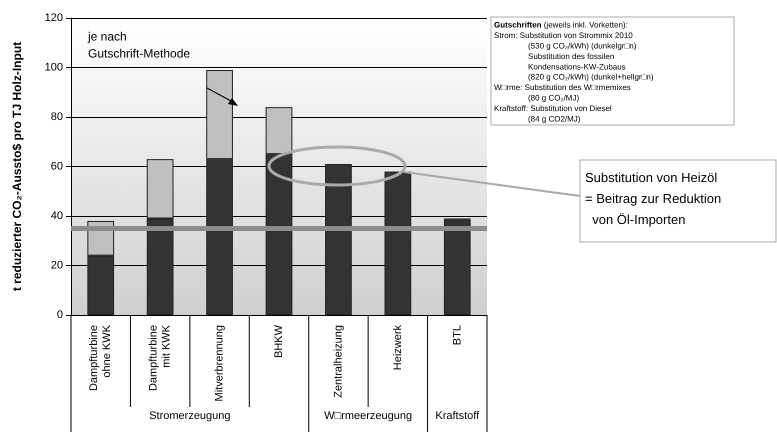  What do you see at coordinates (56, 117) in the screenshot?
I see `y-tick-label: 80` at bounding box center [56, 117].